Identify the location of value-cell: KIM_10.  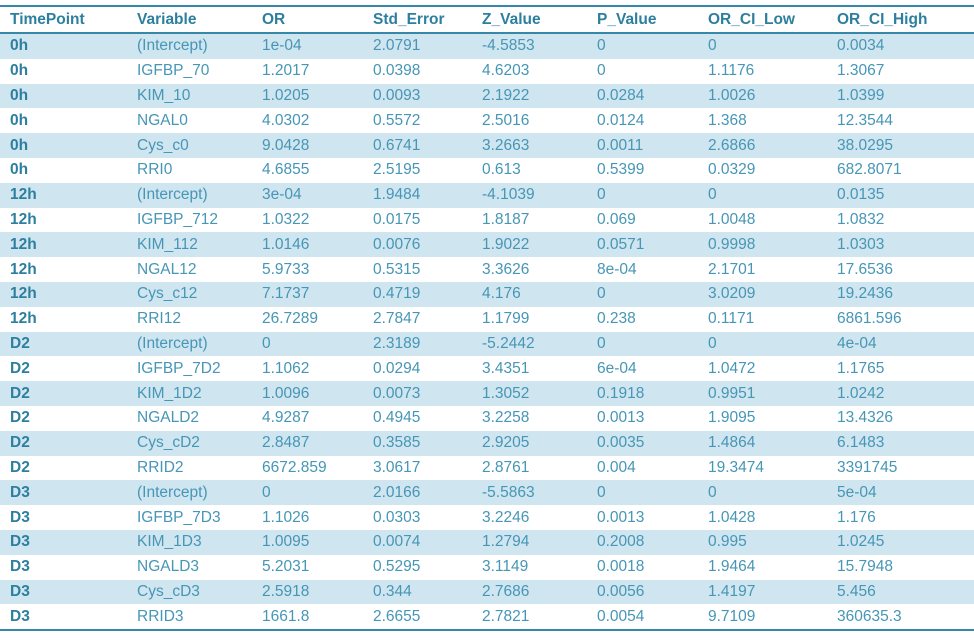
(164, 95).